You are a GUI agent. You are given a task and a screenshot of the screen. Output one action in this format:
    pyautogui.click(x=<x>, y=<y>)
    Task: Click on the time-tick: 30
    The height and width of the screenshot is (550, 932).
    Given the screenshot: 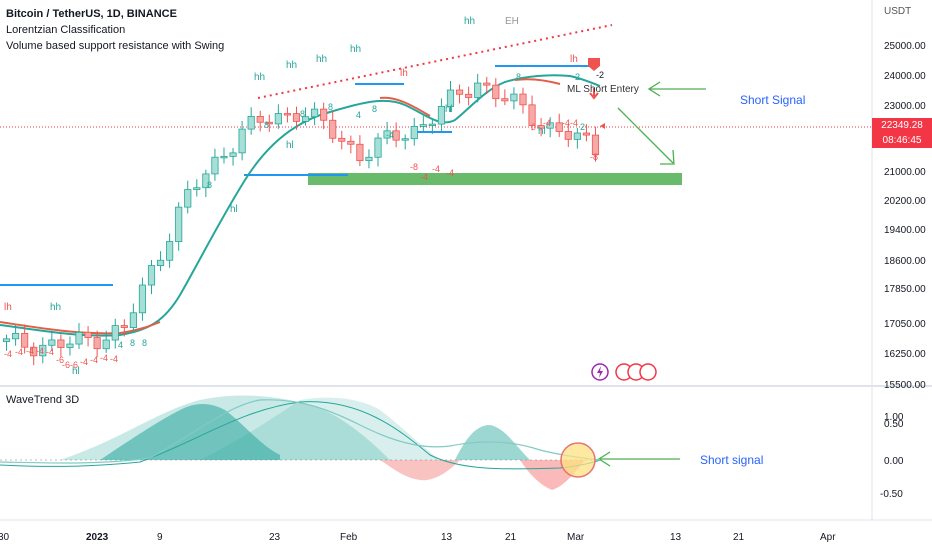 What is the action you would take?
    pyautogui.click(x=5, y=537)
    